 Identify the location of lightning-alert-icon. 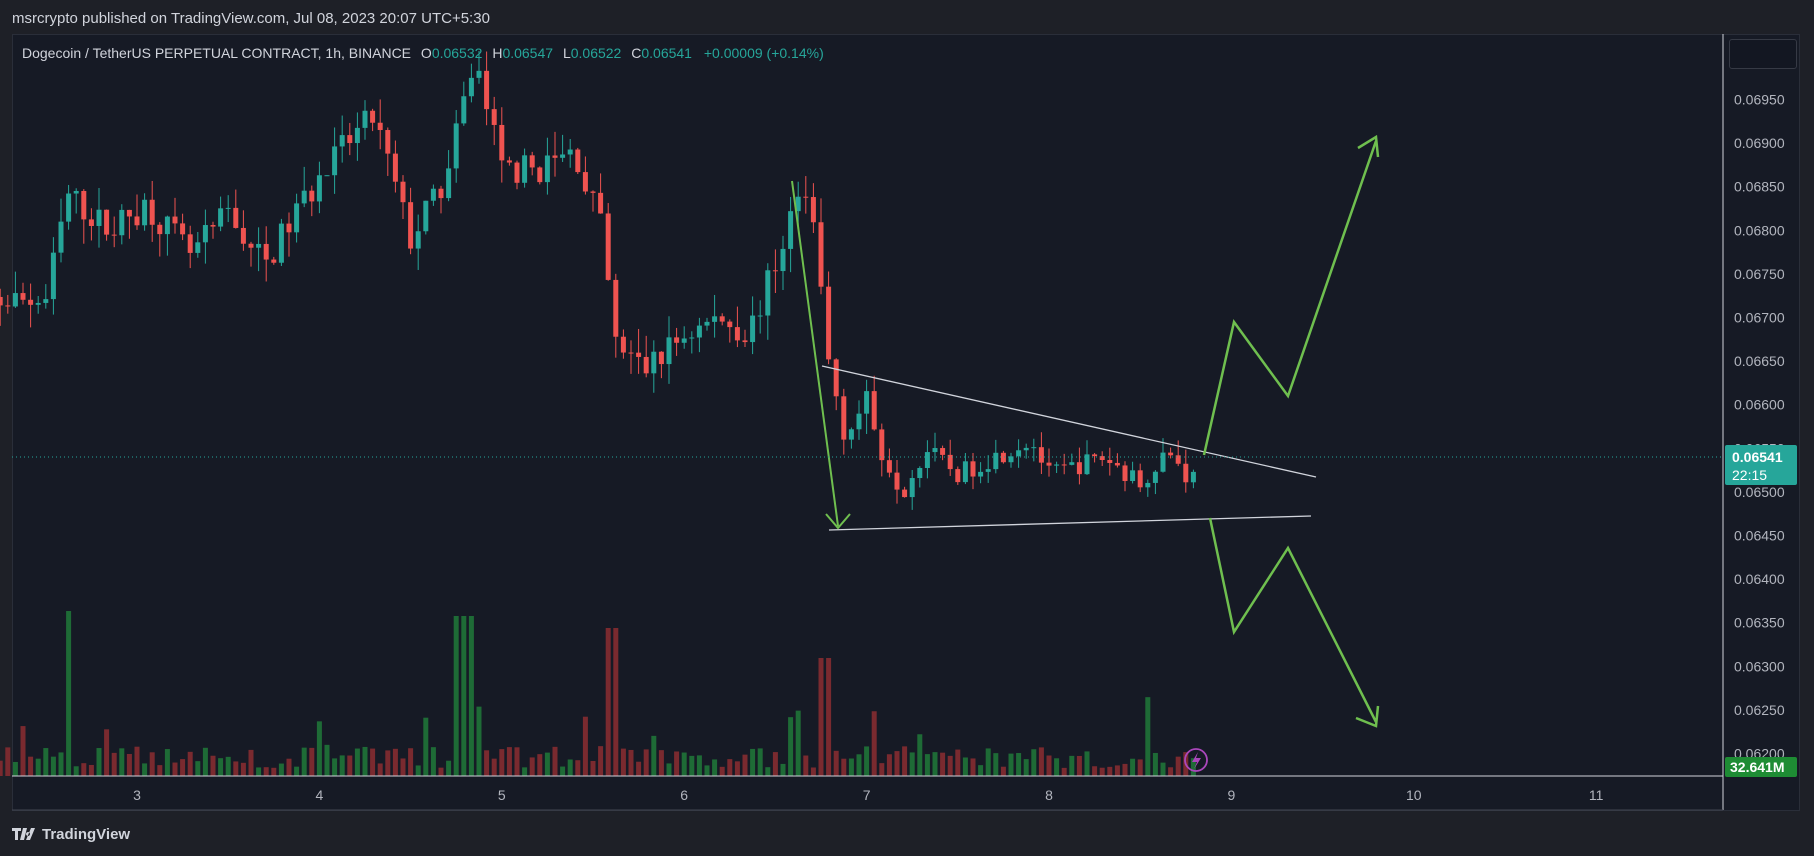
(1196, 760).